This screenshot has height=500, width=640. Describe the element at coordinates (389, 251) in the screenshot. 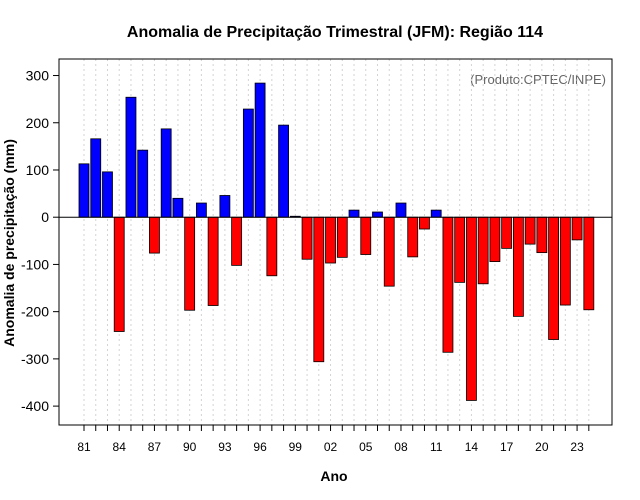

I see `bar-2007` at that location.